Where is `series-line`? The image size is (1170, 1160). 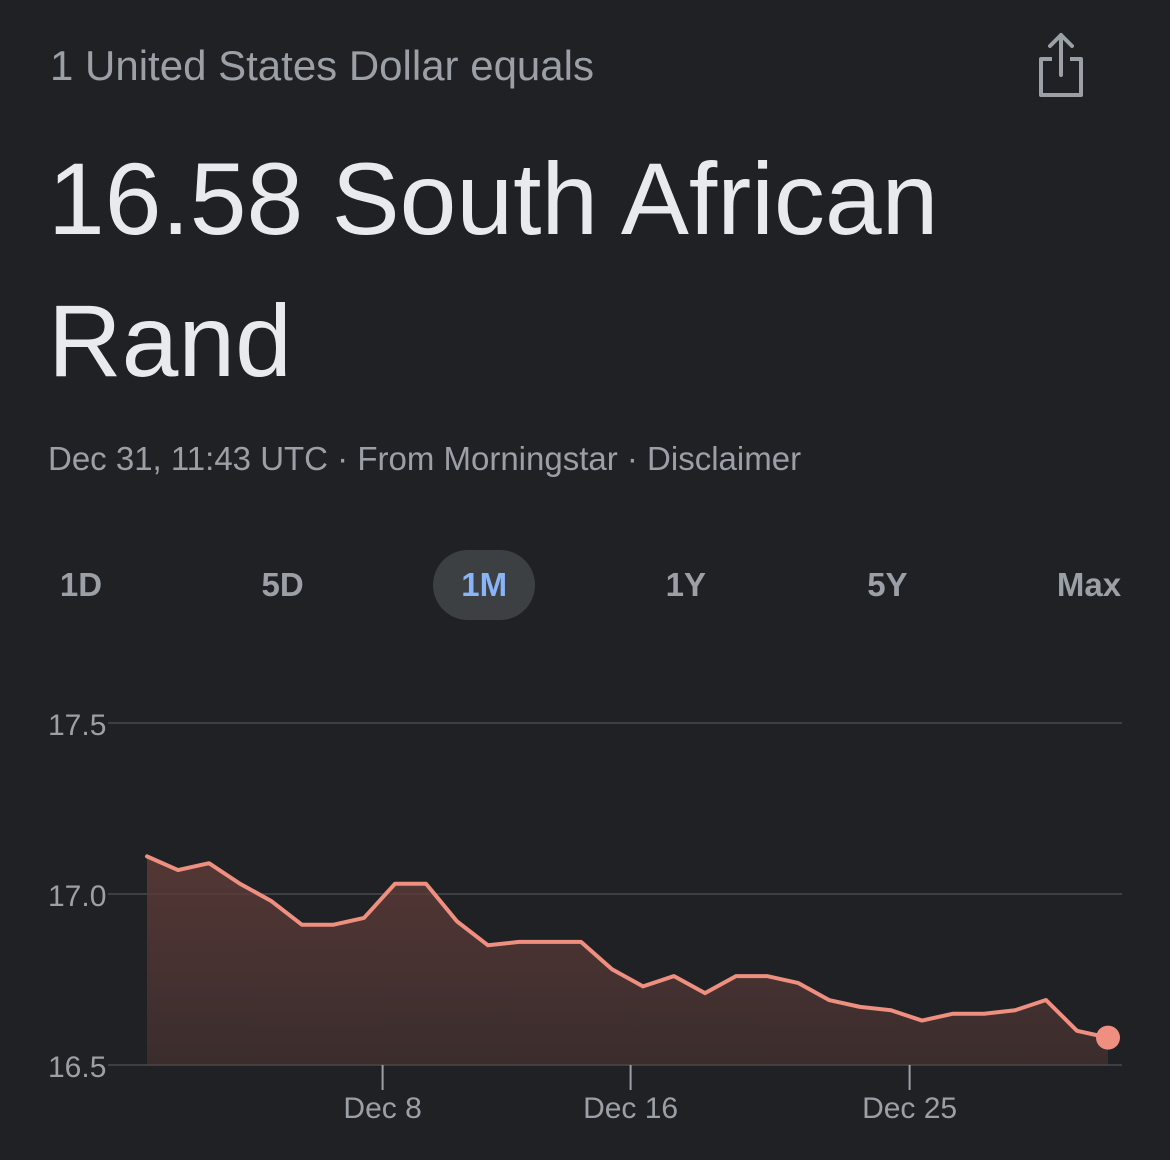
series-line is located at coordinates (627, 947).